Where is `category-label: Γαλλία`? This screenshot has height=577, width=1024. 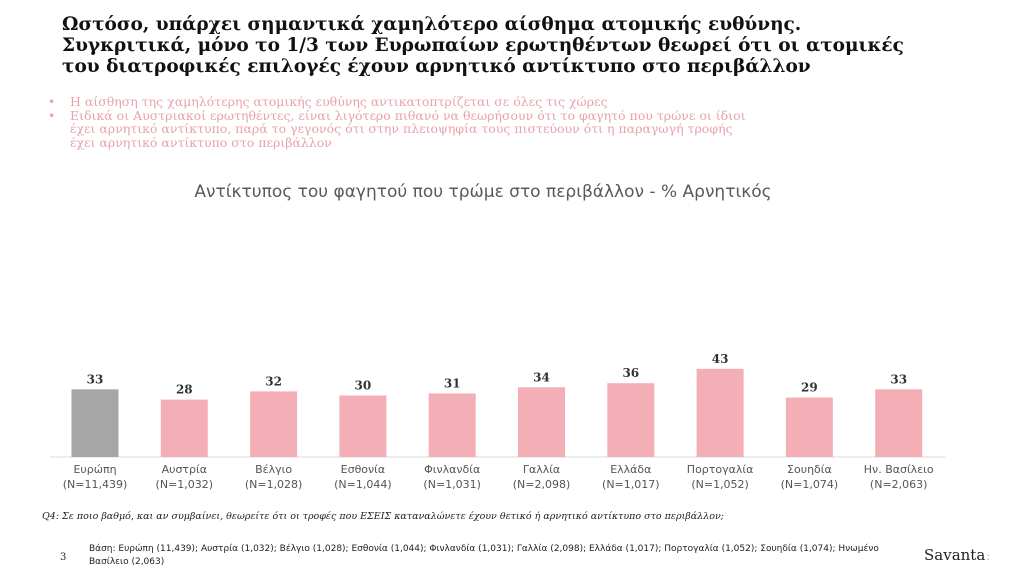
category-label: Γαλλία is located at coordinates (541, 469).